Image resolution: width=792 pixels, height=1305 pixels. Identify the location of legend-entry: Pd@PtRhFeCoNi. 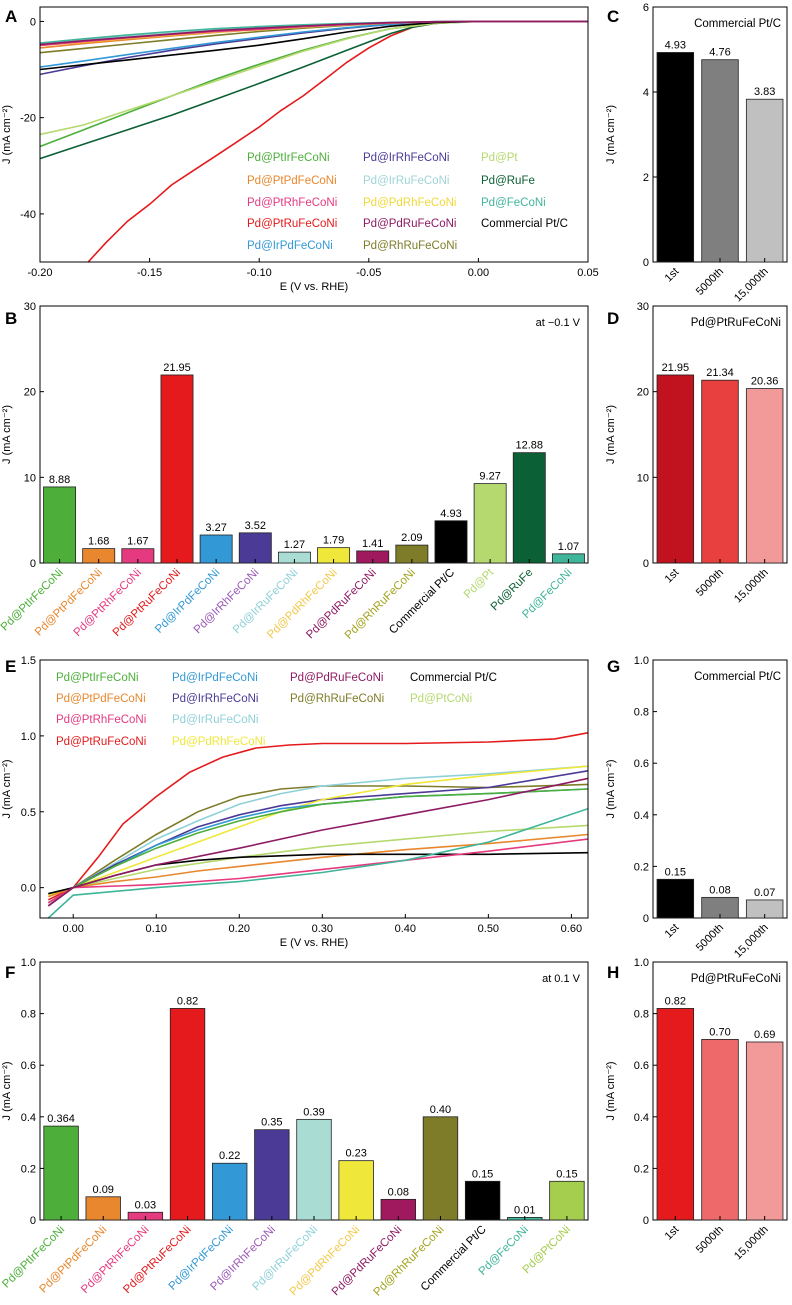
(292, 203).